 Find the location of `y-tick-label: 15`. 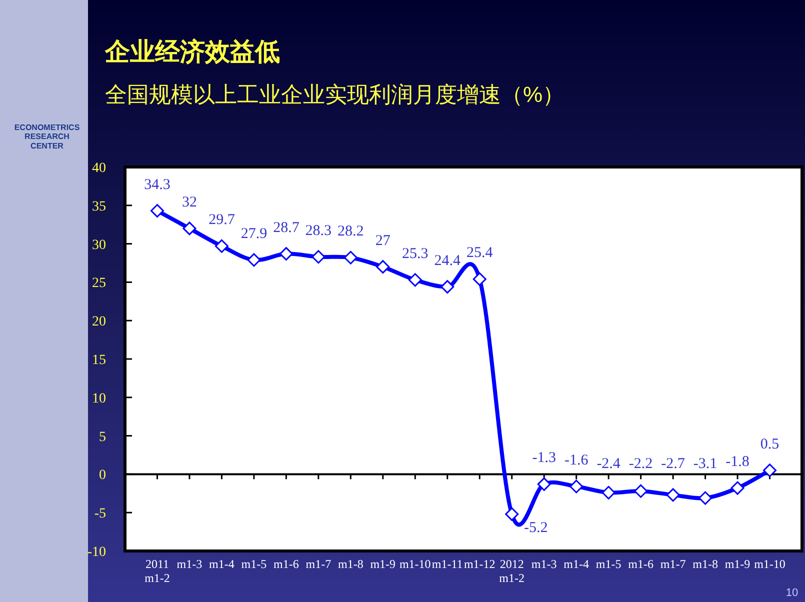

y-tick-label: 15 is located at coordinates (99, 360).